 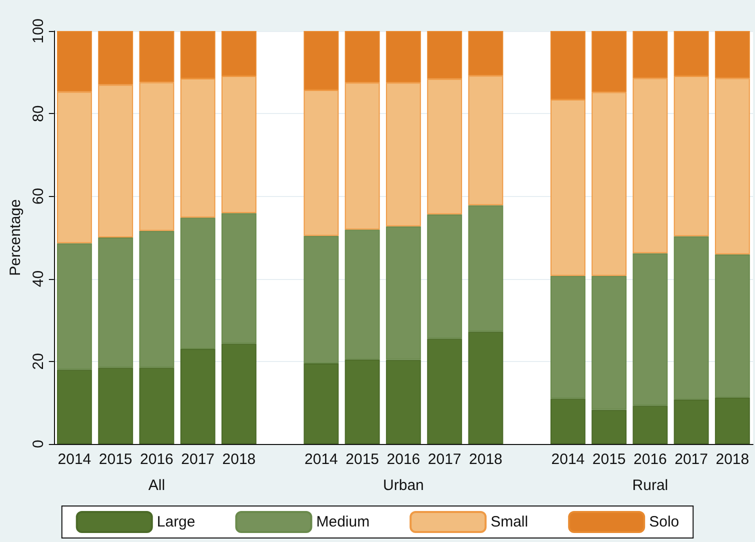 I want to click on text: Rural, so click(x=650, y=485).